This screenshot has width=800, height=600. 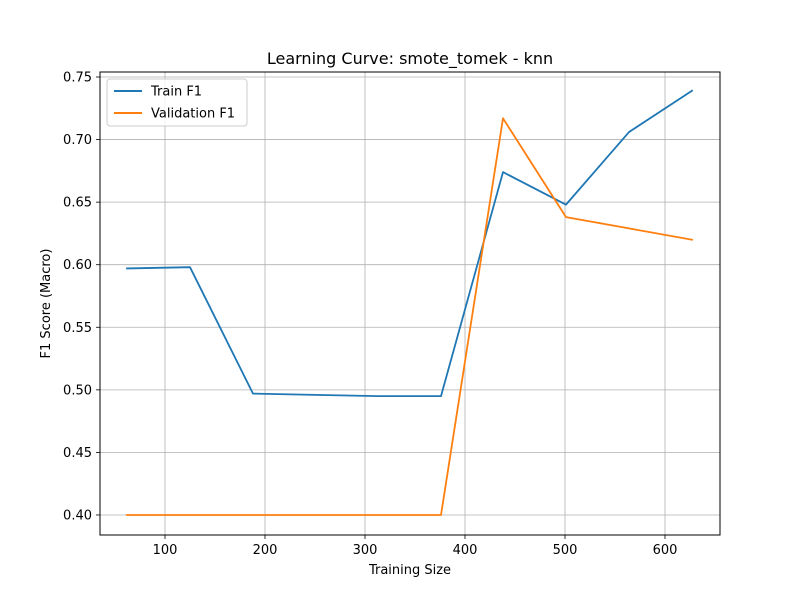 What do you see at coordinates (81, 297) in the screenshot?
I see `y-axis-ticks: 0.40 0.45 0.50 0.55 0.60 0.65 0.70 0.75` at bounding box center [81, 297].